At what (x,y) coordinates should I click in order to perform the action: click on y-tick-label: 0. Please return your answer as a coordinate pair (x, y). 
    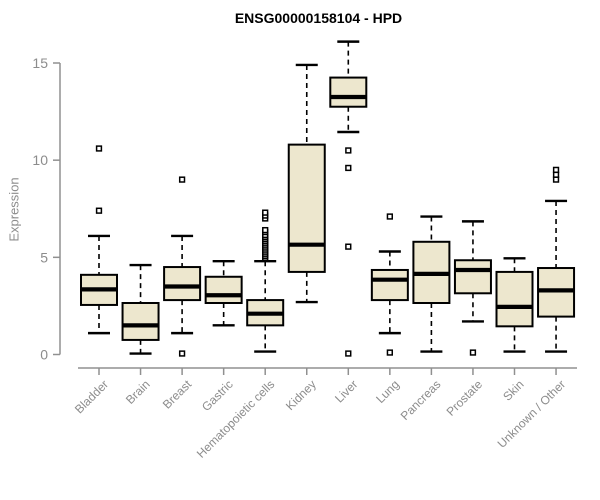
    Looking at the image, I should click on (44, 355).